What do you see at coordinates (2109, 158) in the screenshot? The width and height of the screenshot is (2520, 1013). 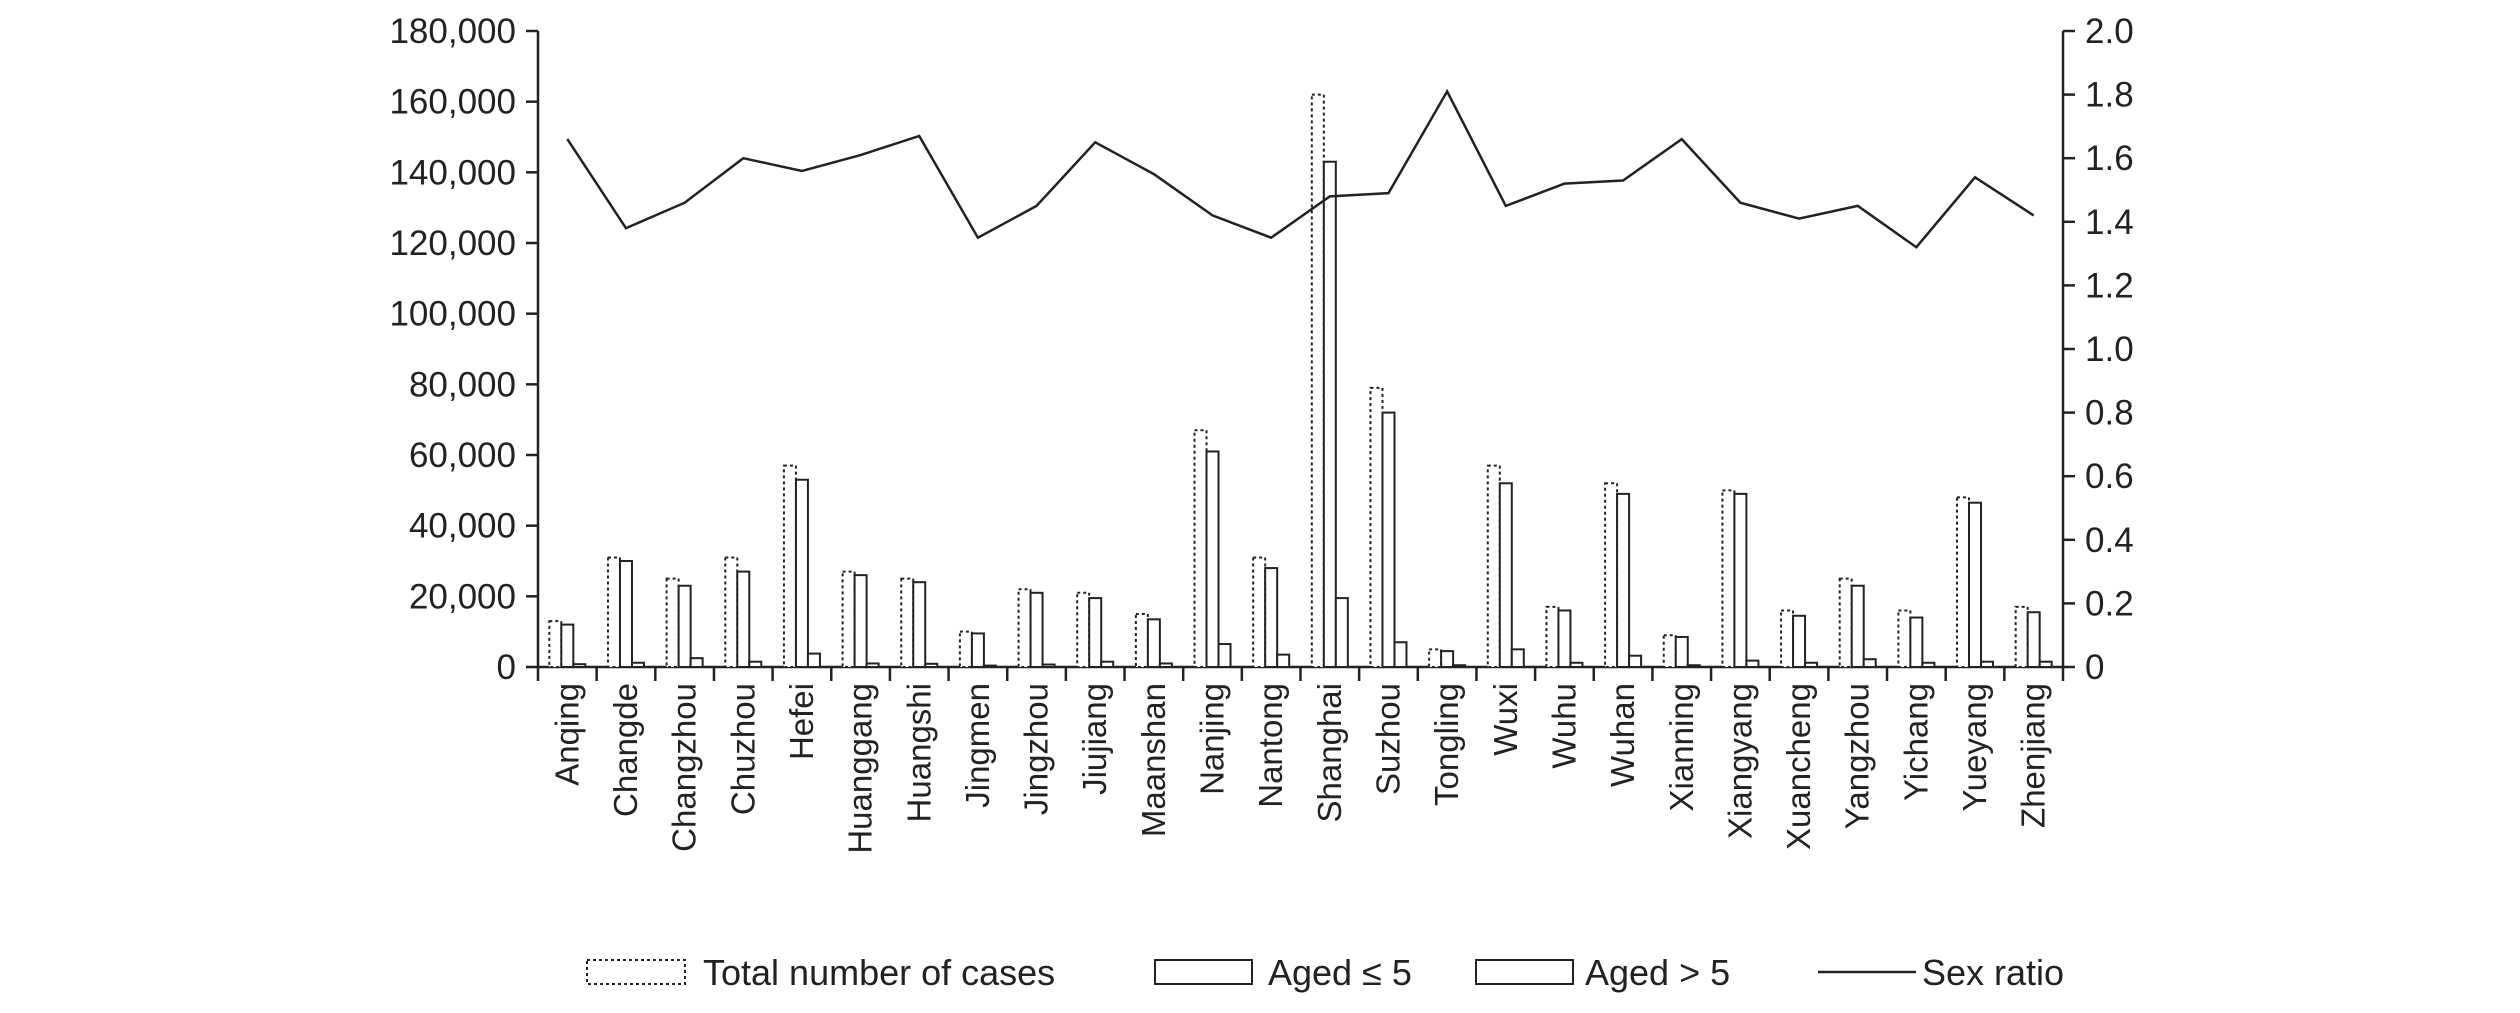 I see `right-tick-label: 1.6` at bounding box center [2109, 158].